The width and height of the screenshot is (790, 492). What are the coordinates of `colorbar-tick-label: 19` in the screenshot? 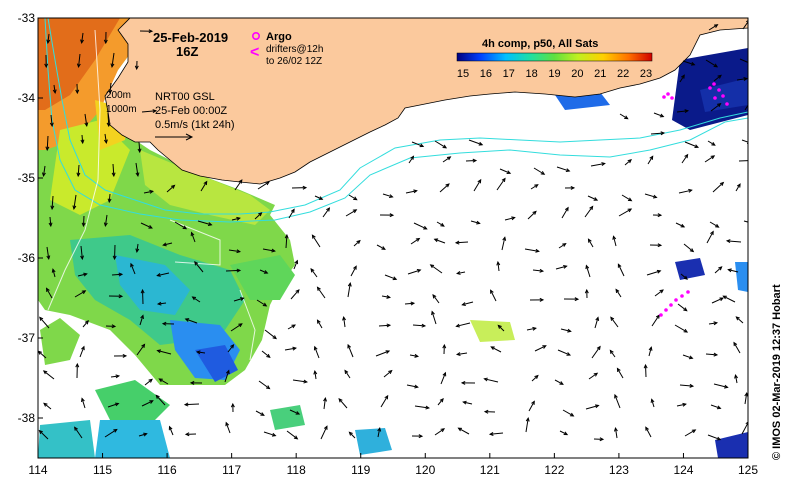 It's located at (554, 74).